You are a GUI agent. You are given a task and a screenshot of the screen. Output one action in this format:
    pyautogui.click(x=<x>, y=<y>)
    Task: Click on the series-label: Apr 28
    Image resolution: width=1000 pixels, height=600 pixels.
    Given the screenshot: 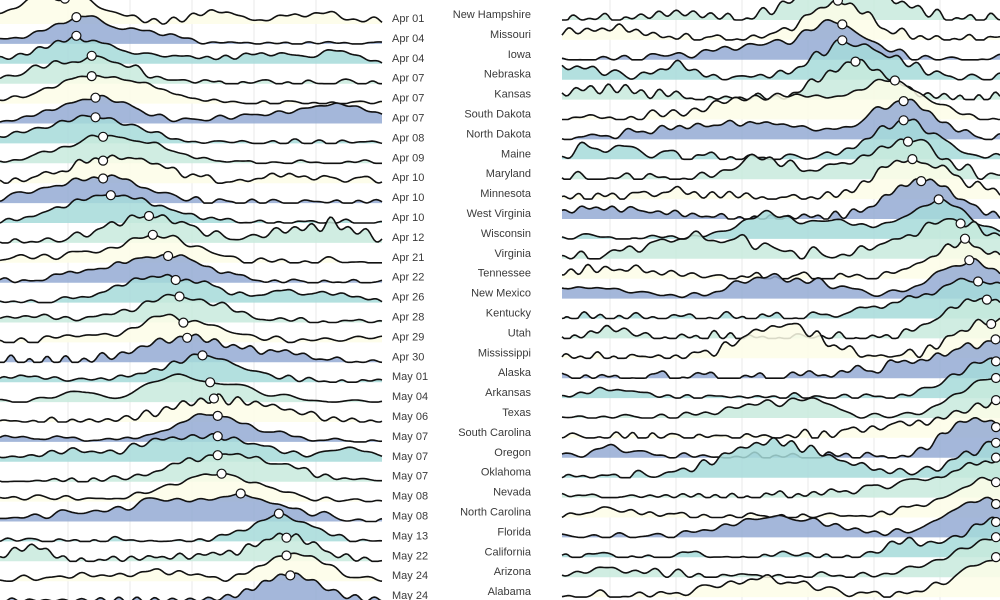 What is the action you would take?
    pyautogui.click(x=408, y=318)
    